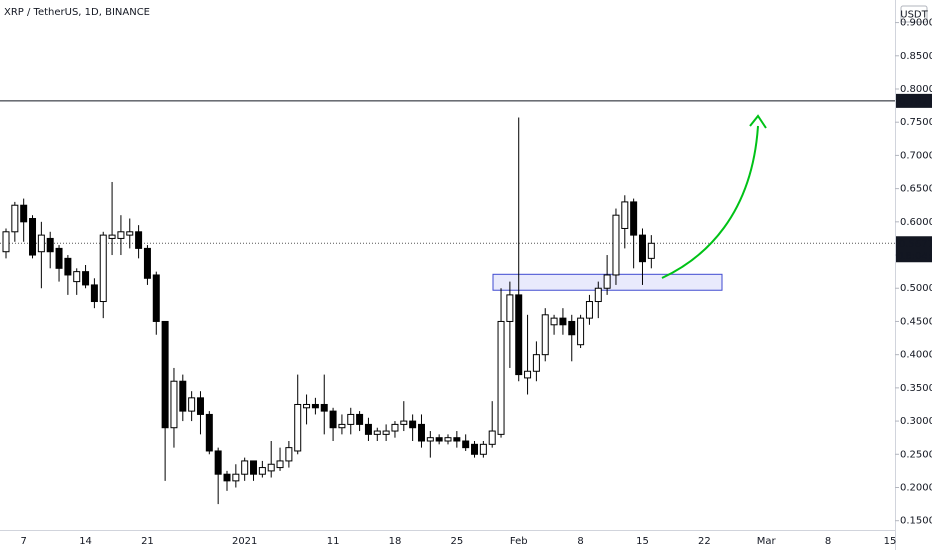  Describe the element at coordinates (916, 521) in the screenshot. I see `y-tick-label: 0.15000` at that location.